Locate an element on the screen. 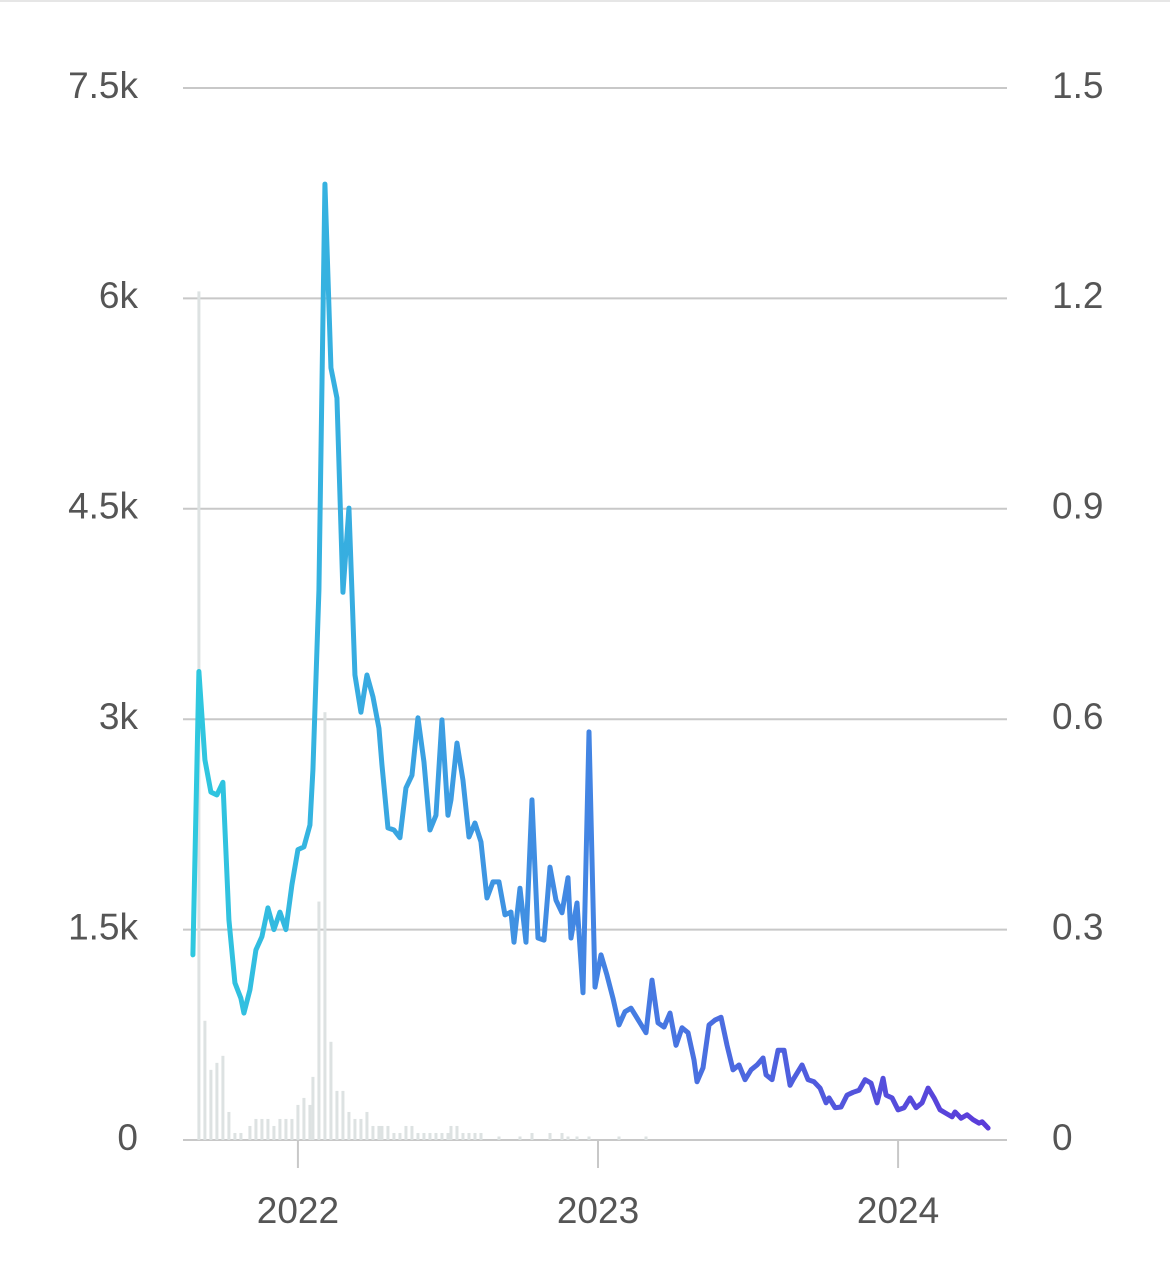  y-tick-label: 3k is located at coordinates (119, 716).